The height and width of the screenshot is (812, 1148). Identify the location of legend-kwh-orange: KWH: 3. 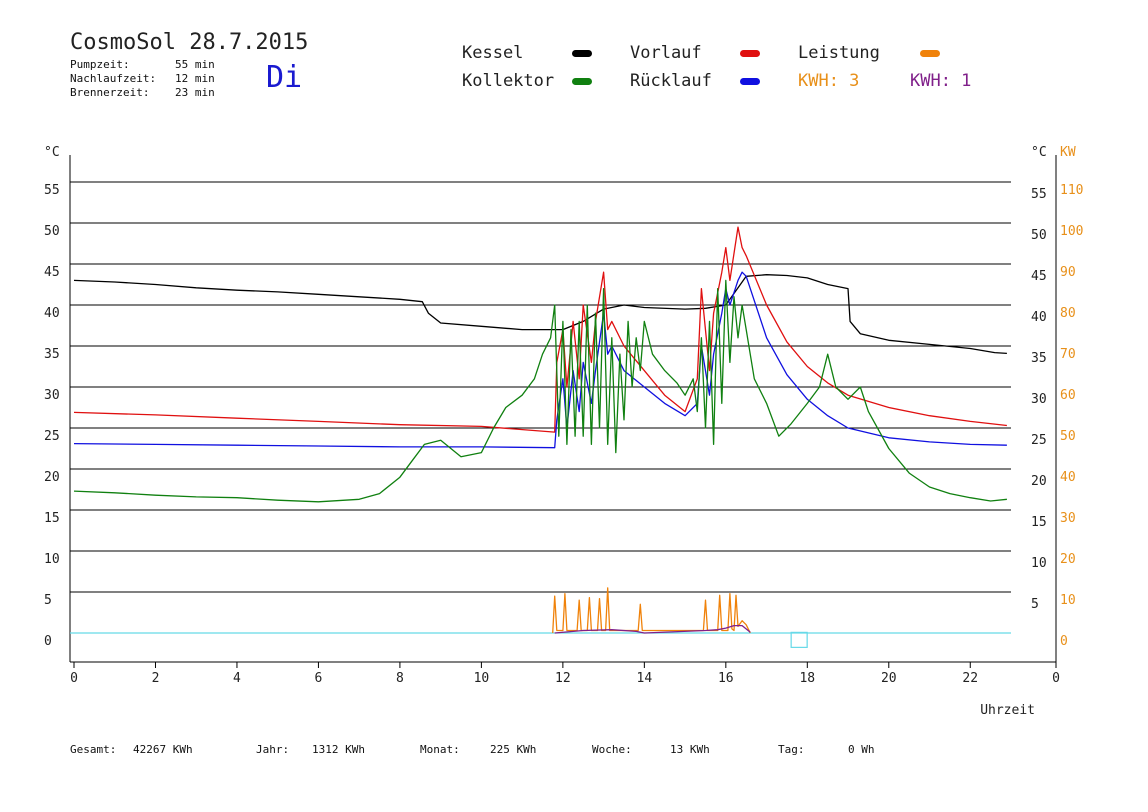
(829, 81).